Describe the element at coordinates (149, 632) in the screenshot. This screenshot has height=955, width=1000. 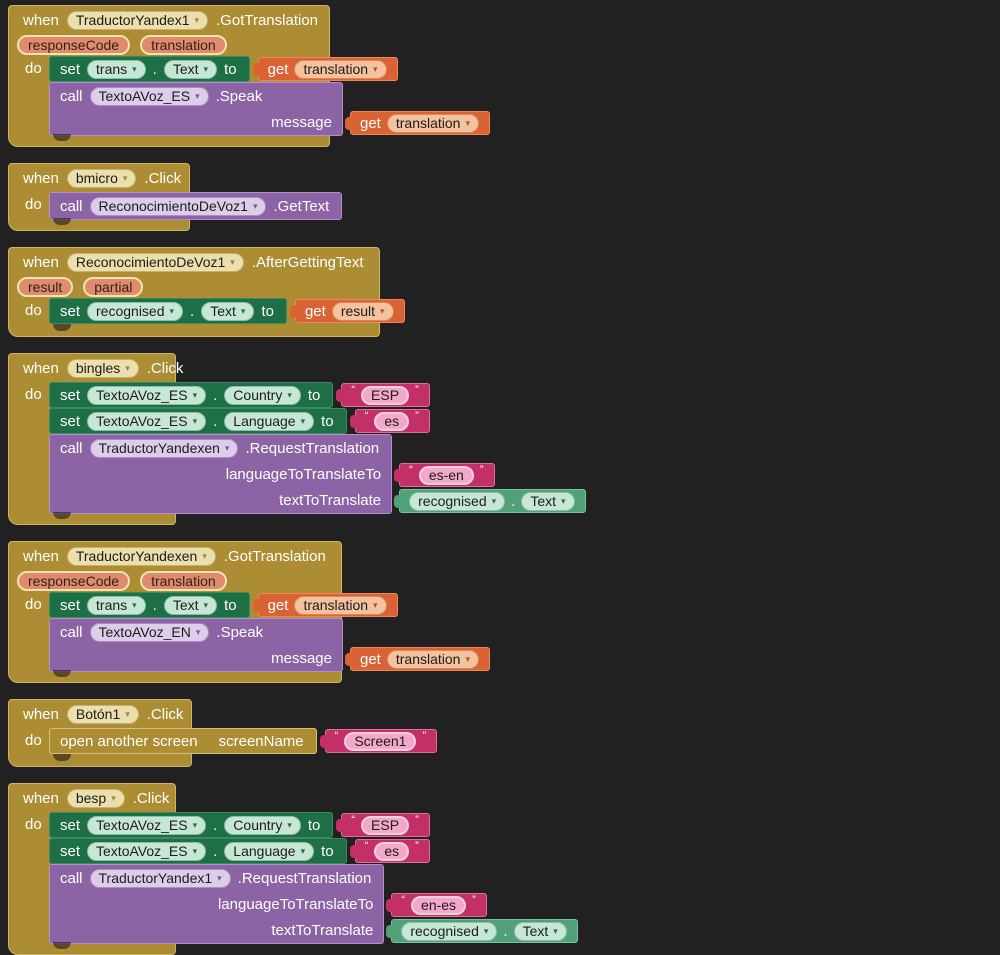
I see `component-dropdown: TextoAVoz_EN ▾` at that location.